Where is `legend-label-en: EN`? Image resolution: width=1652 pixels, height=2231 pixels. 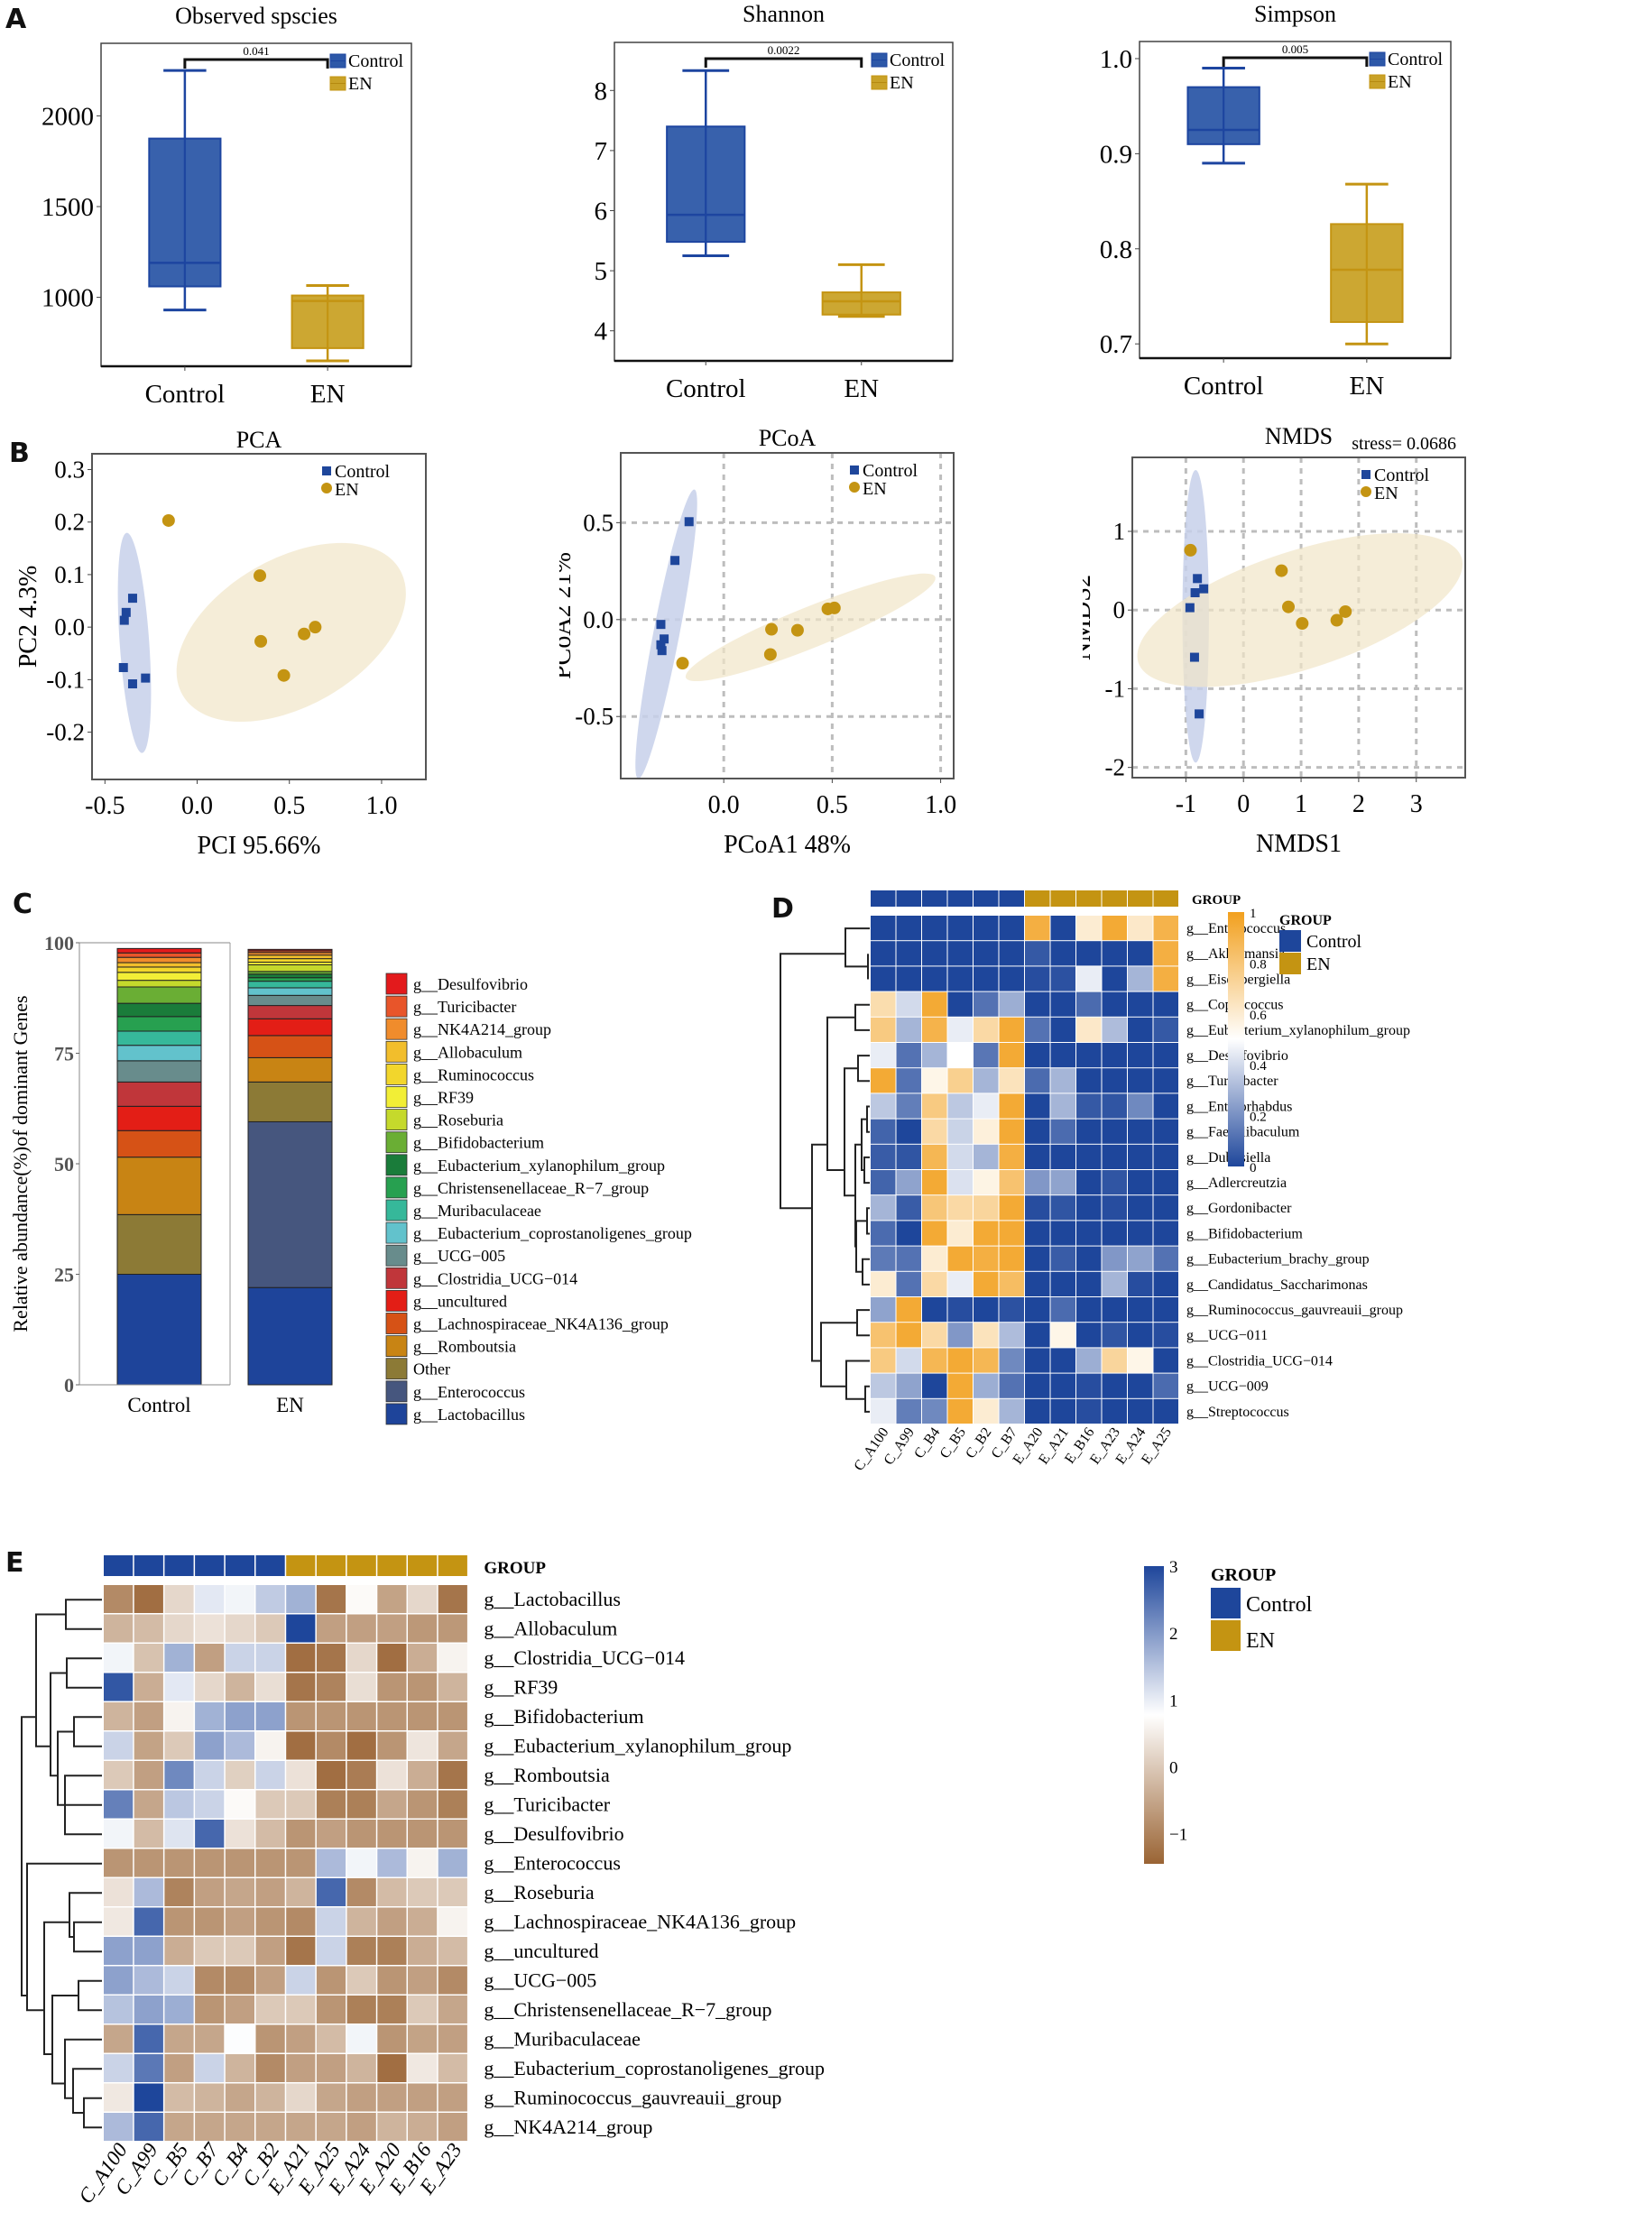
legend-label-en: EN is located at coordinates (1400, 82).